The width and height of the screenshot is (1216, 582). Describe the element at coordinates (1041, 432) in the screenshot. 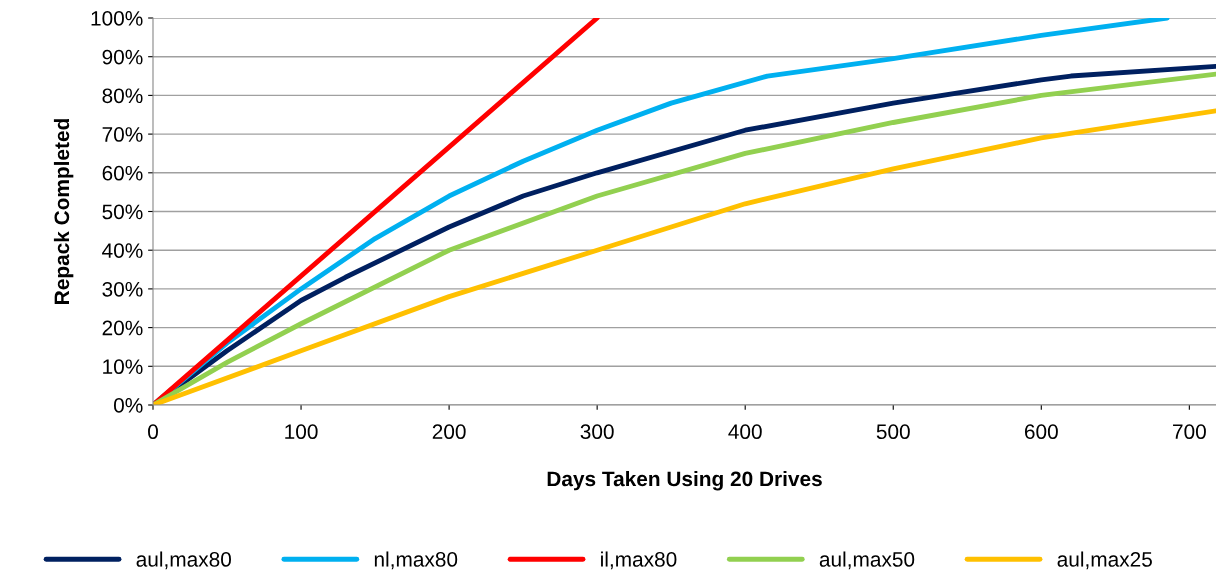

I see `x-tick-label: 600` at that location.